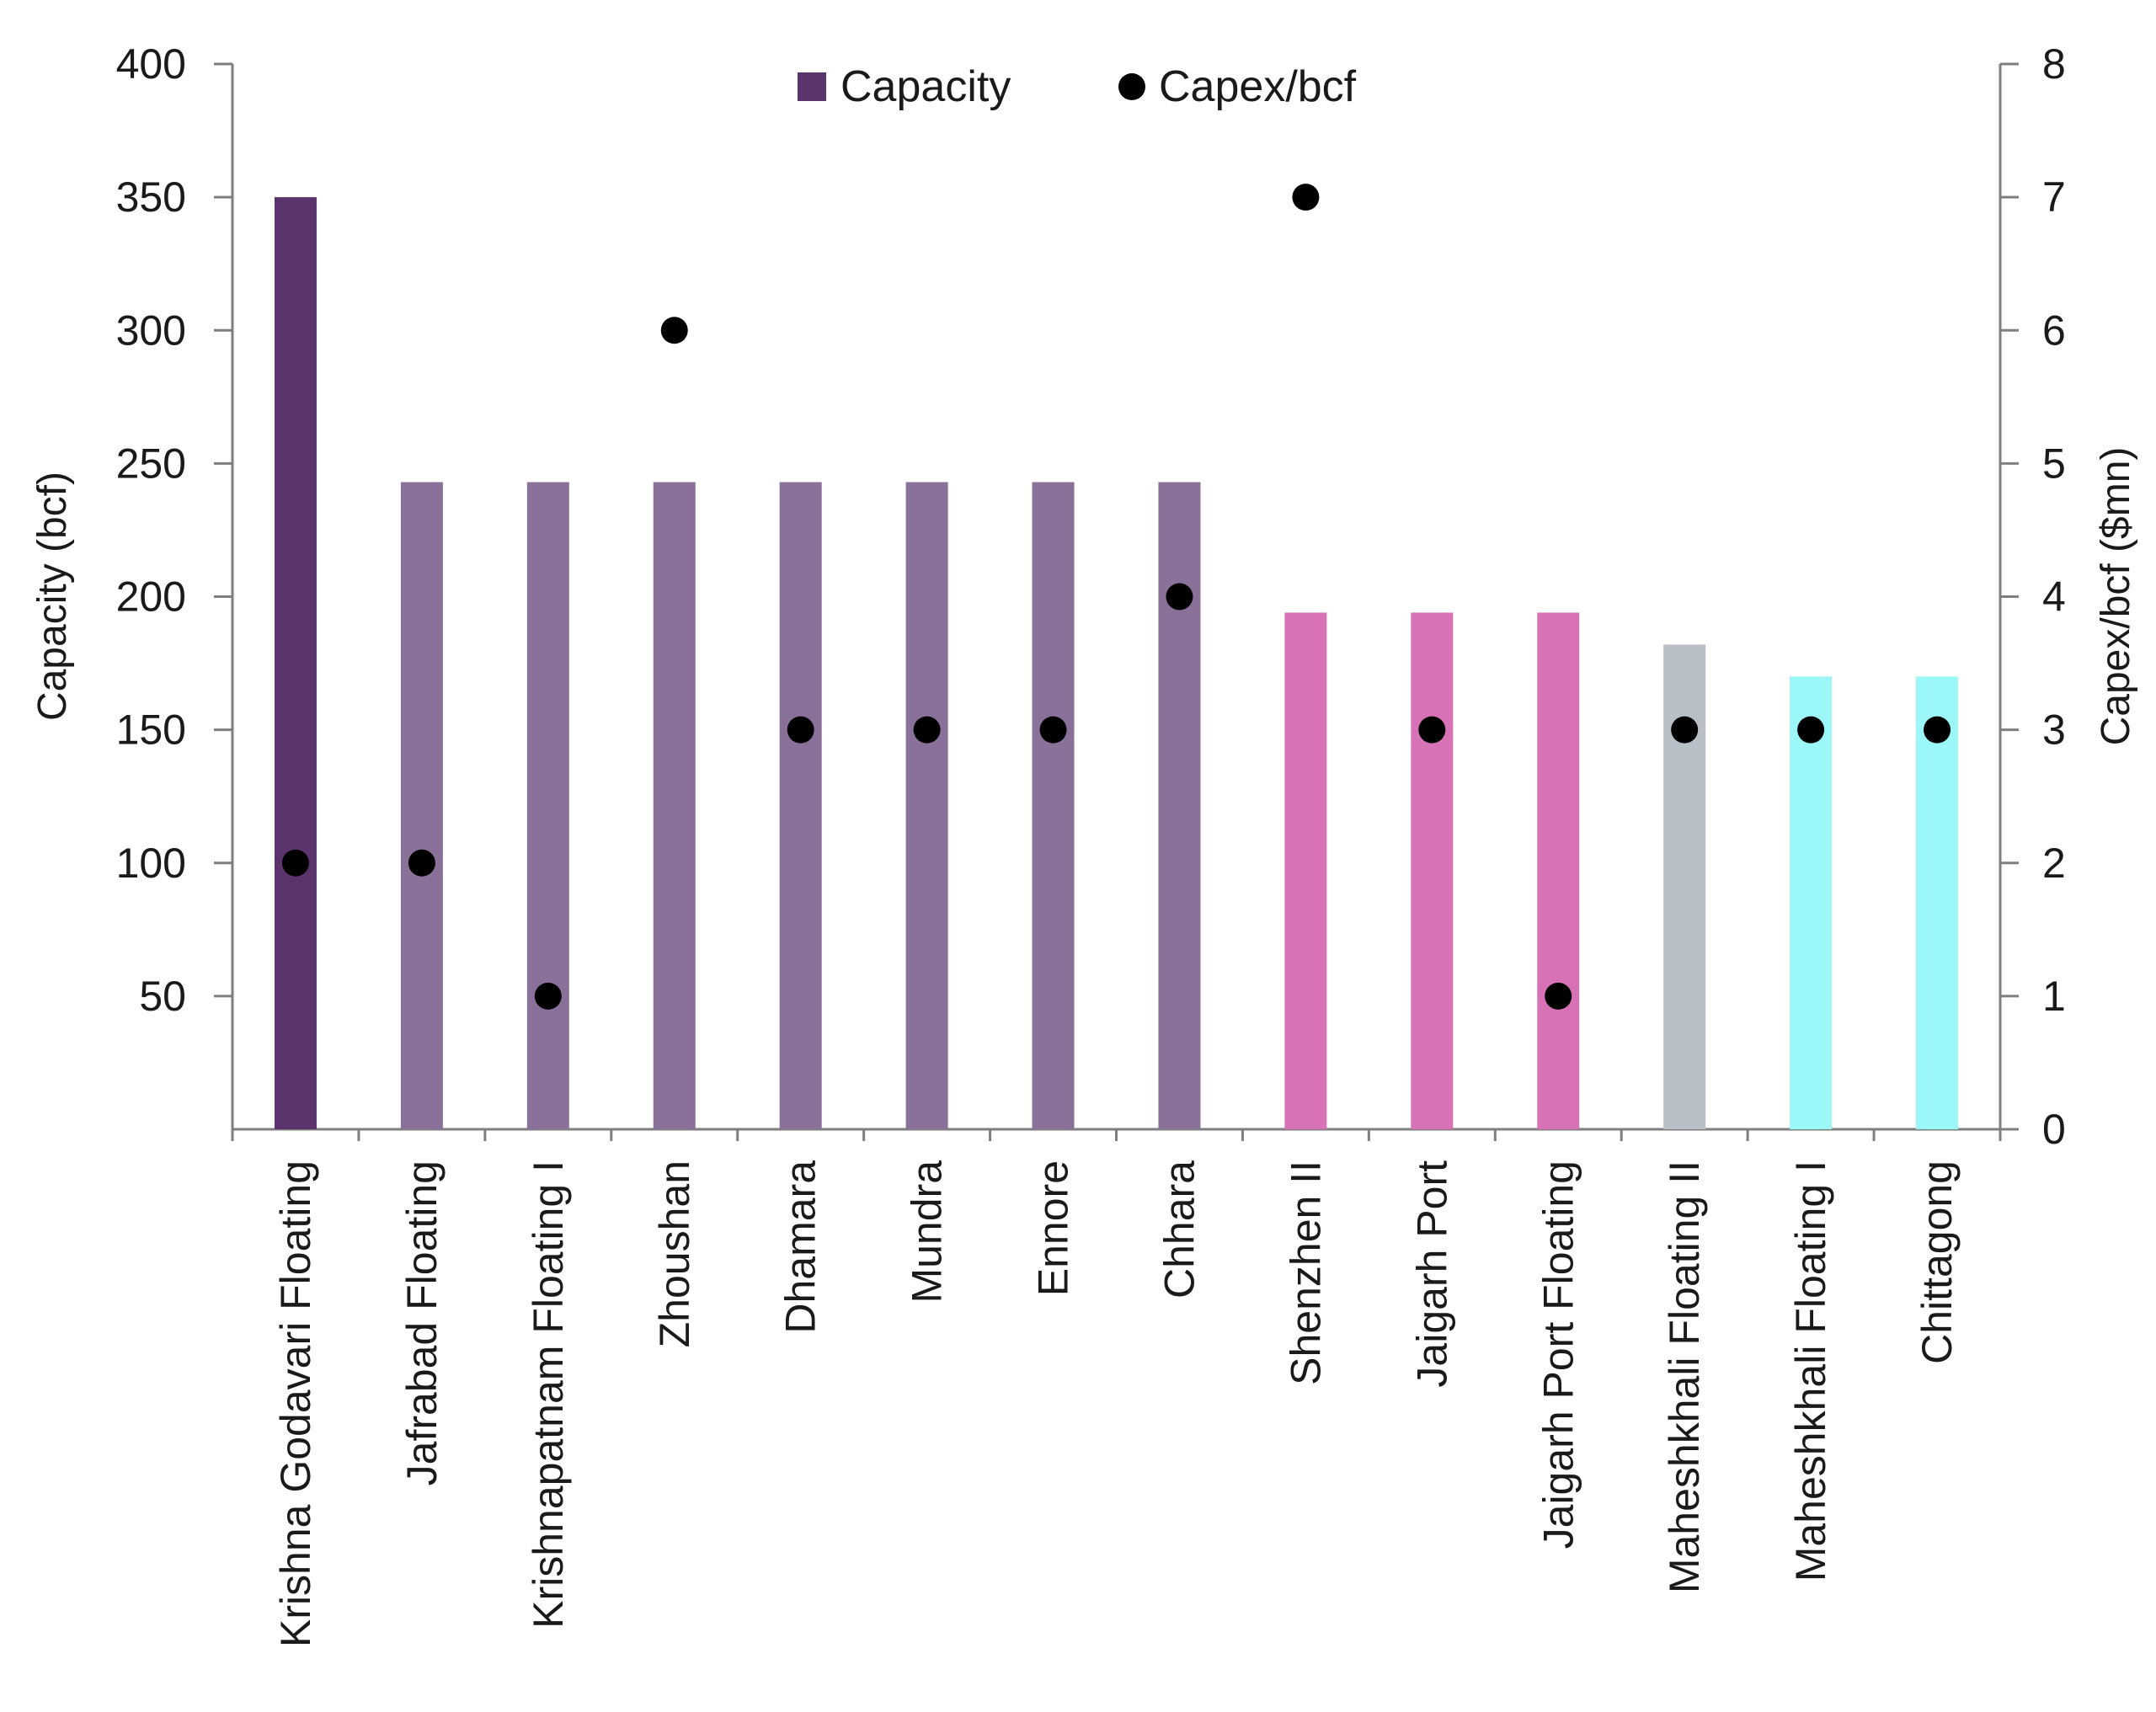 The image size is (2156, 1712). Describe the element at coordinates (801, 1247) in the screenshot. I see `category-label: Dhamara` at that location.